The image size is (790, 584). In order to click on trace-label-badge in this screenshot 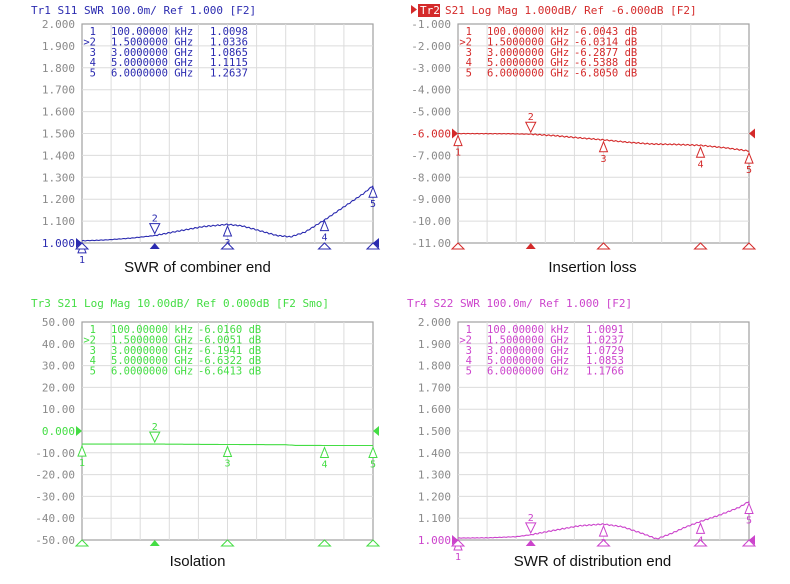, I will do `click(429, 10)`.